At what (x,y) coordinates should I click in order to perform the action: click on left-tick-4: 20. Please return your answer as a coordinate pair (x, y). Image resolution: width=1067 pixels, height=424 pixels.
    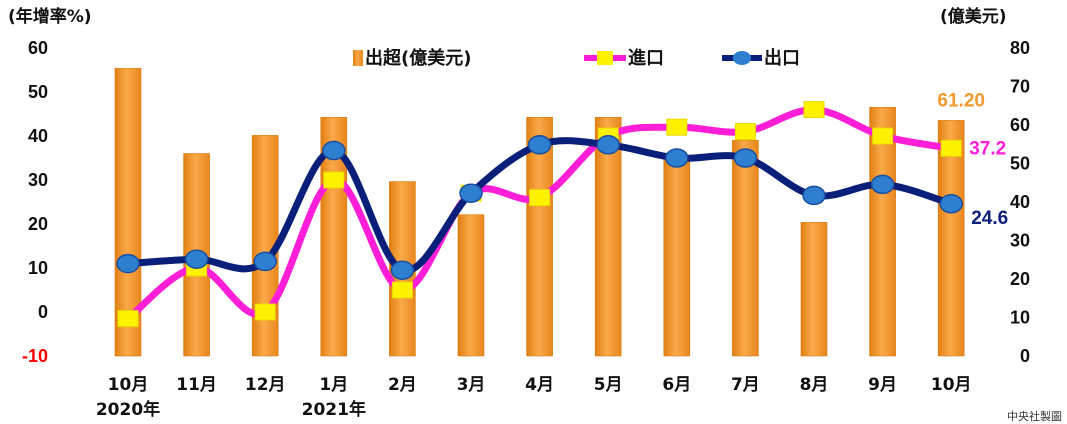
    Looking at the image, I should click on (38, 224).